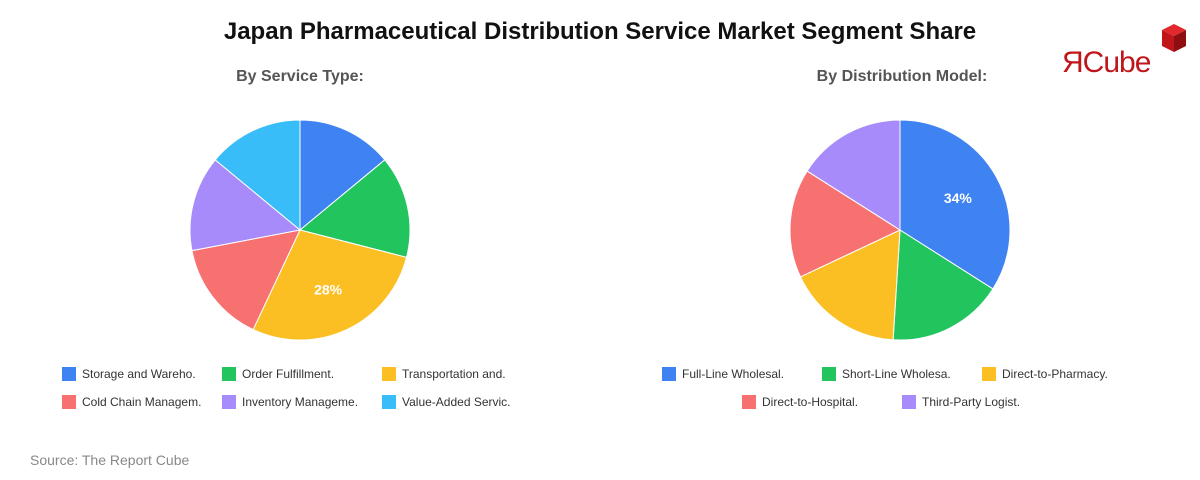 The image size is (1200, 480). What do you see at coordinates (456, 402) in the screenshot?
I see `legend-label: Value-Added Servic.` at bounding box center [456, 402].